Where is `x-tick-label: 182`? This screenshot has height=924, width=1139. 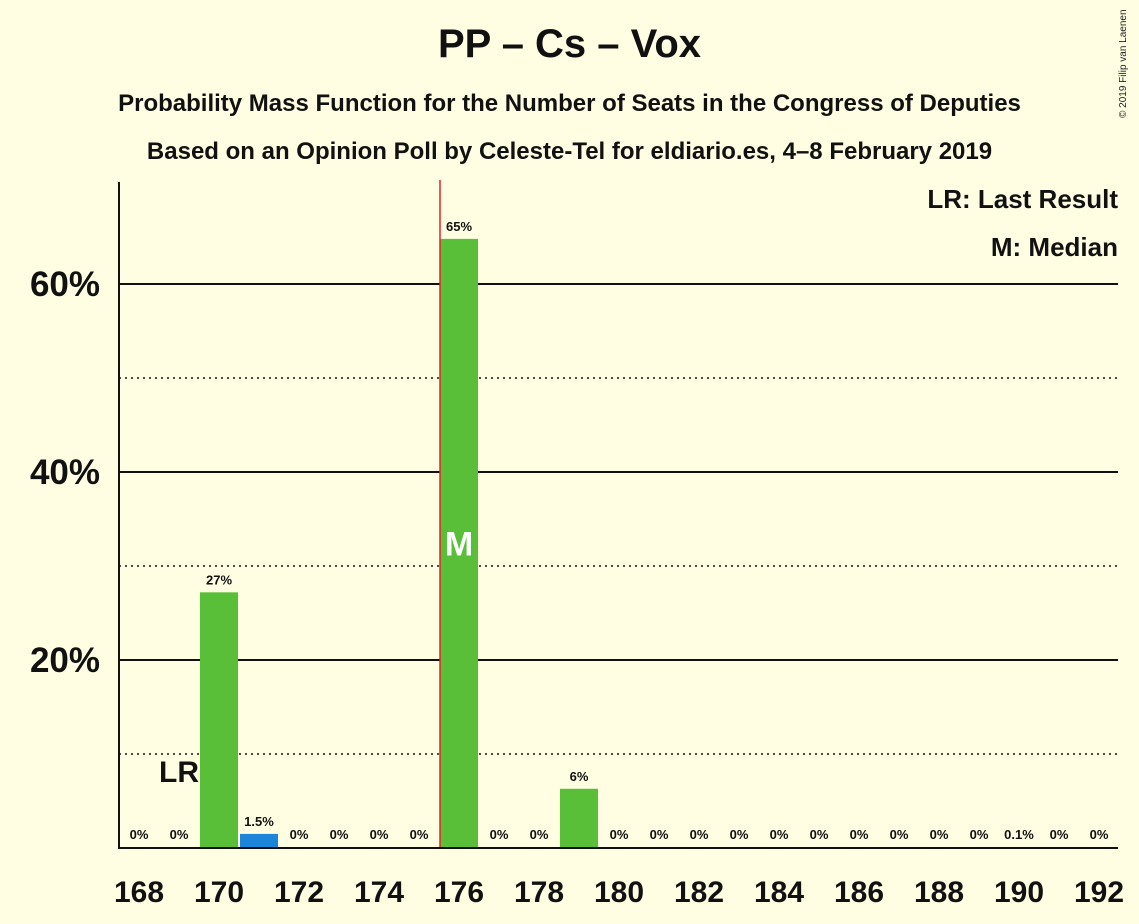 x-tick-label: 182 is located at coordinates (699, 892).